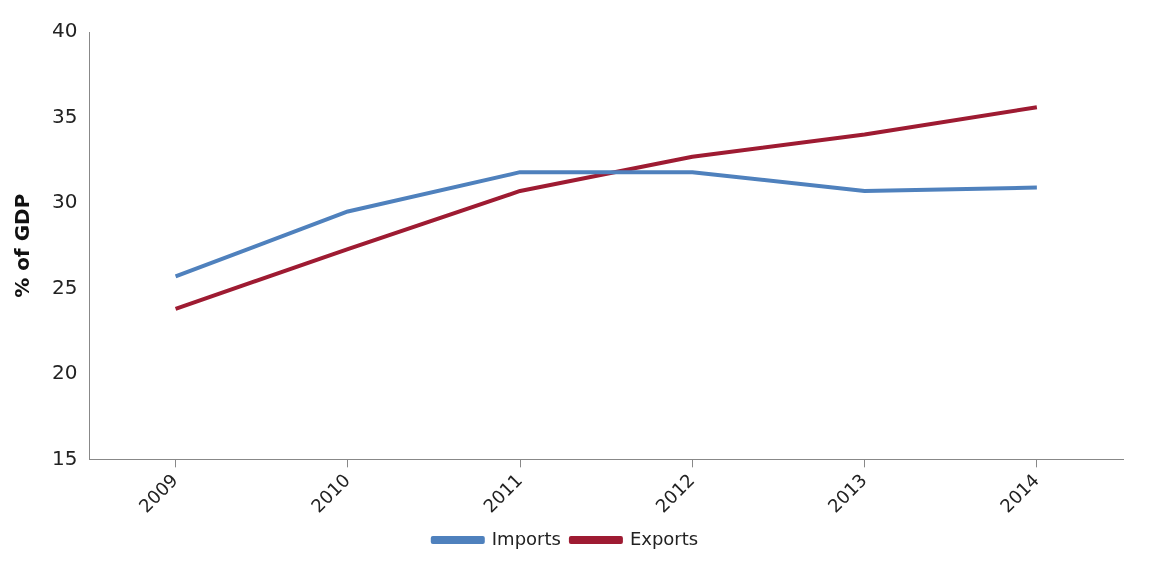  I want to click on y-tick-label: 15, so click(65, 457).